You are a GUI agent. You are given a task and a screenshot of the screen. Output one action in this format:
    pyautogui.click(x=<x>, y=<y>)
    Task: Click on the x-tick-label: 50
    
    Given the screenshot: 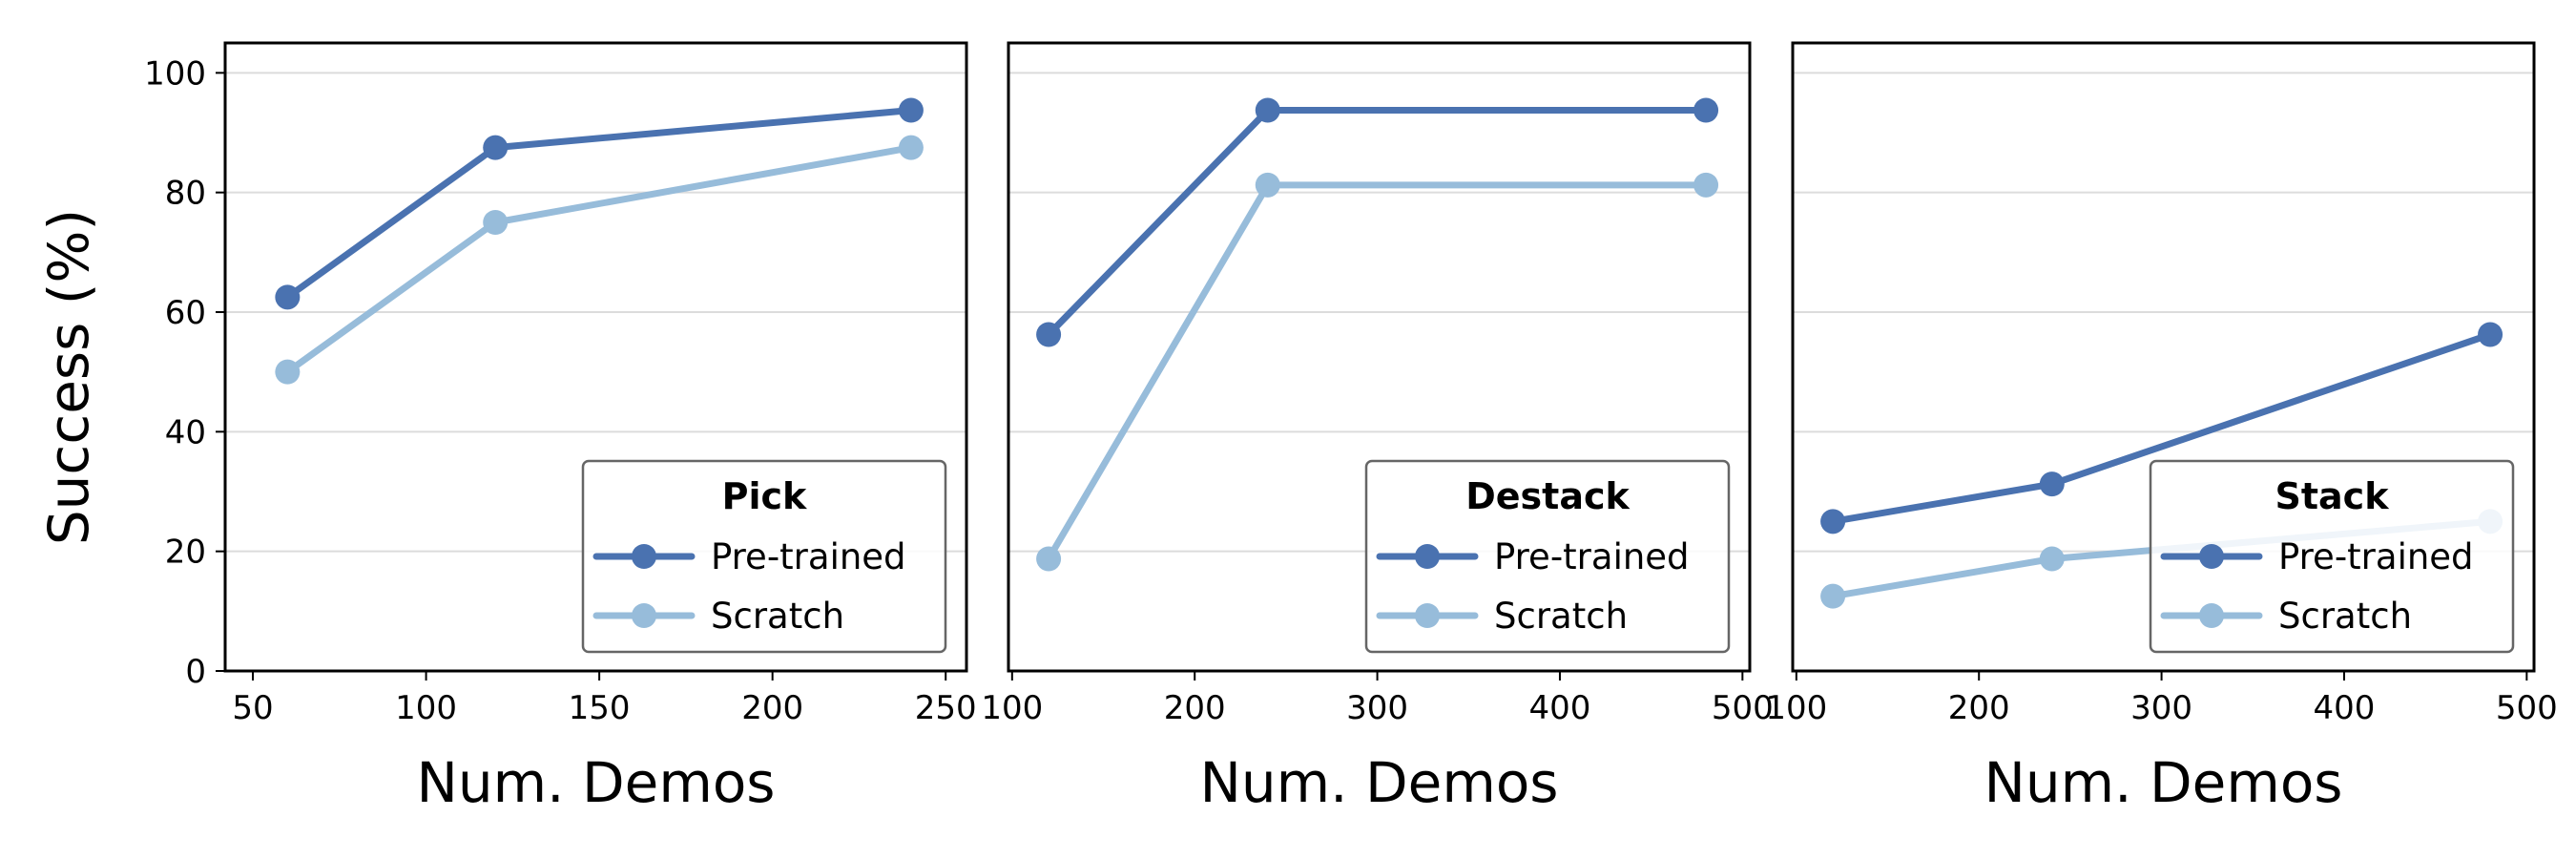 What is the action you would take?
    pyautogui.click(x=252, y=708)
    